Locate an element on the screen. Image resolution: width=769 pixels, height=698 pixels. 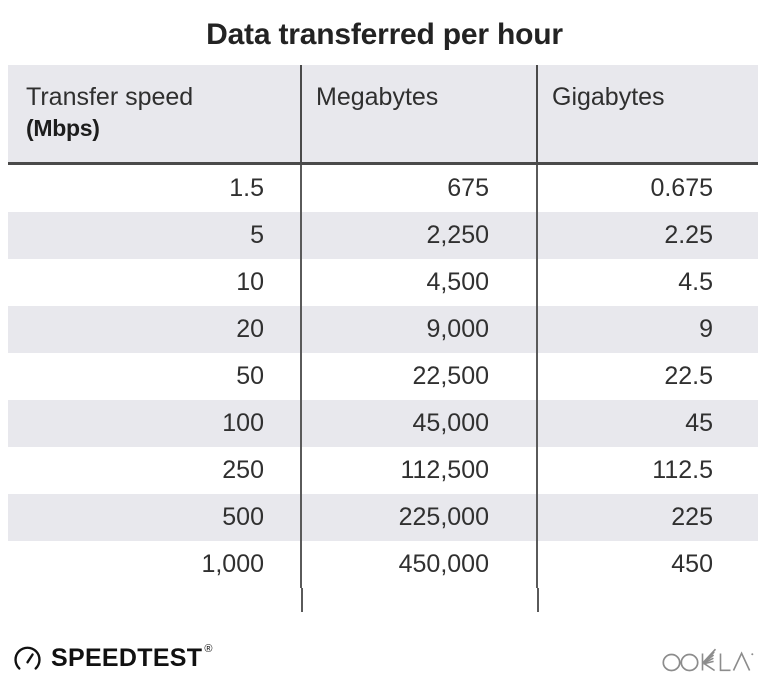
page-title: Data transferred per hour is located at coordinates (384, 34).